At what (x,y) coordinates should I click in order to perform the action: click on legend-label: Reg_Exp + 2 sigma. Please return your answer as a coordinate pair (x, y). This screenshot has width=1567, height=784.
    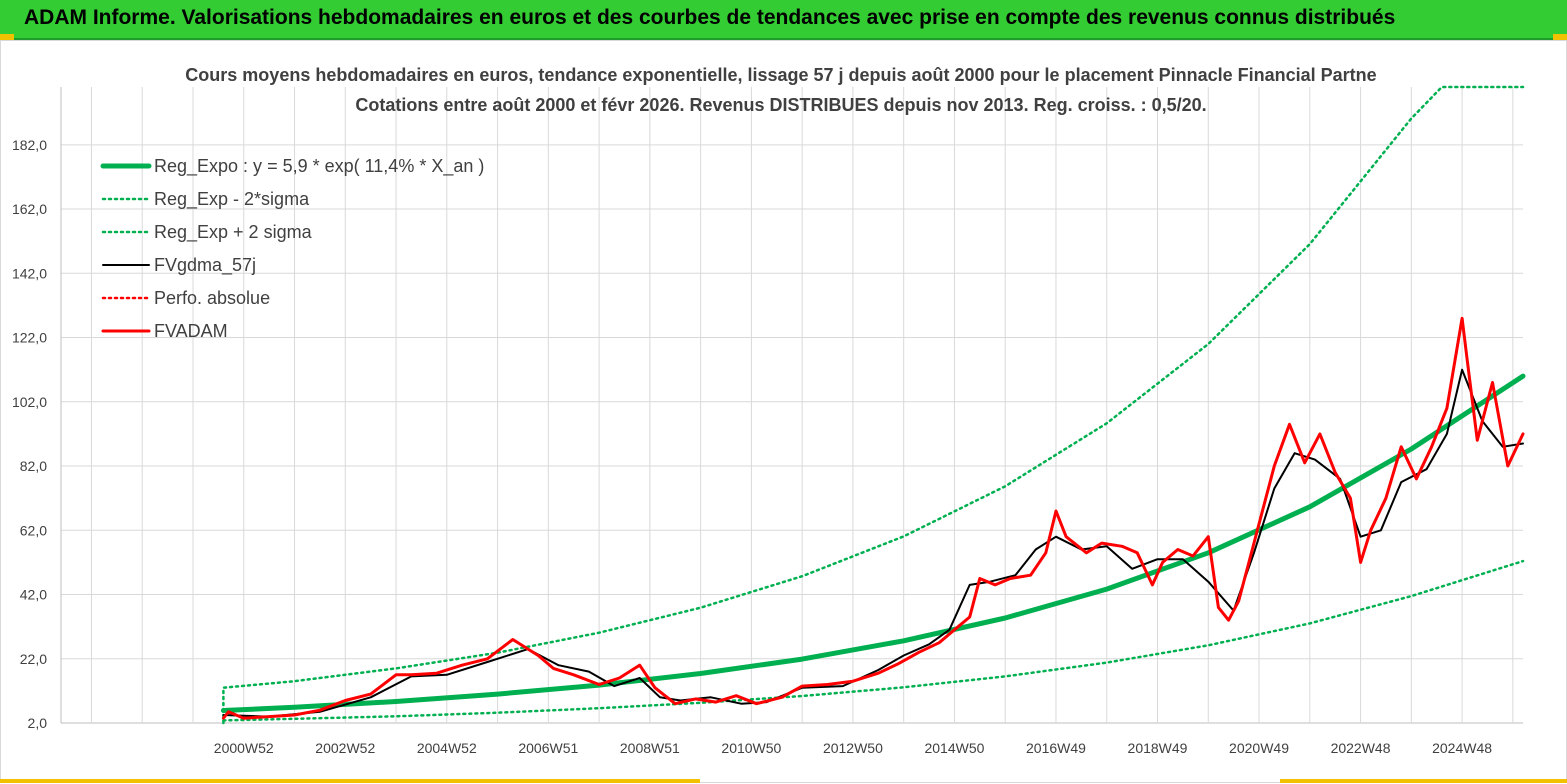
    Looking at the image, I should click on (233, 232).